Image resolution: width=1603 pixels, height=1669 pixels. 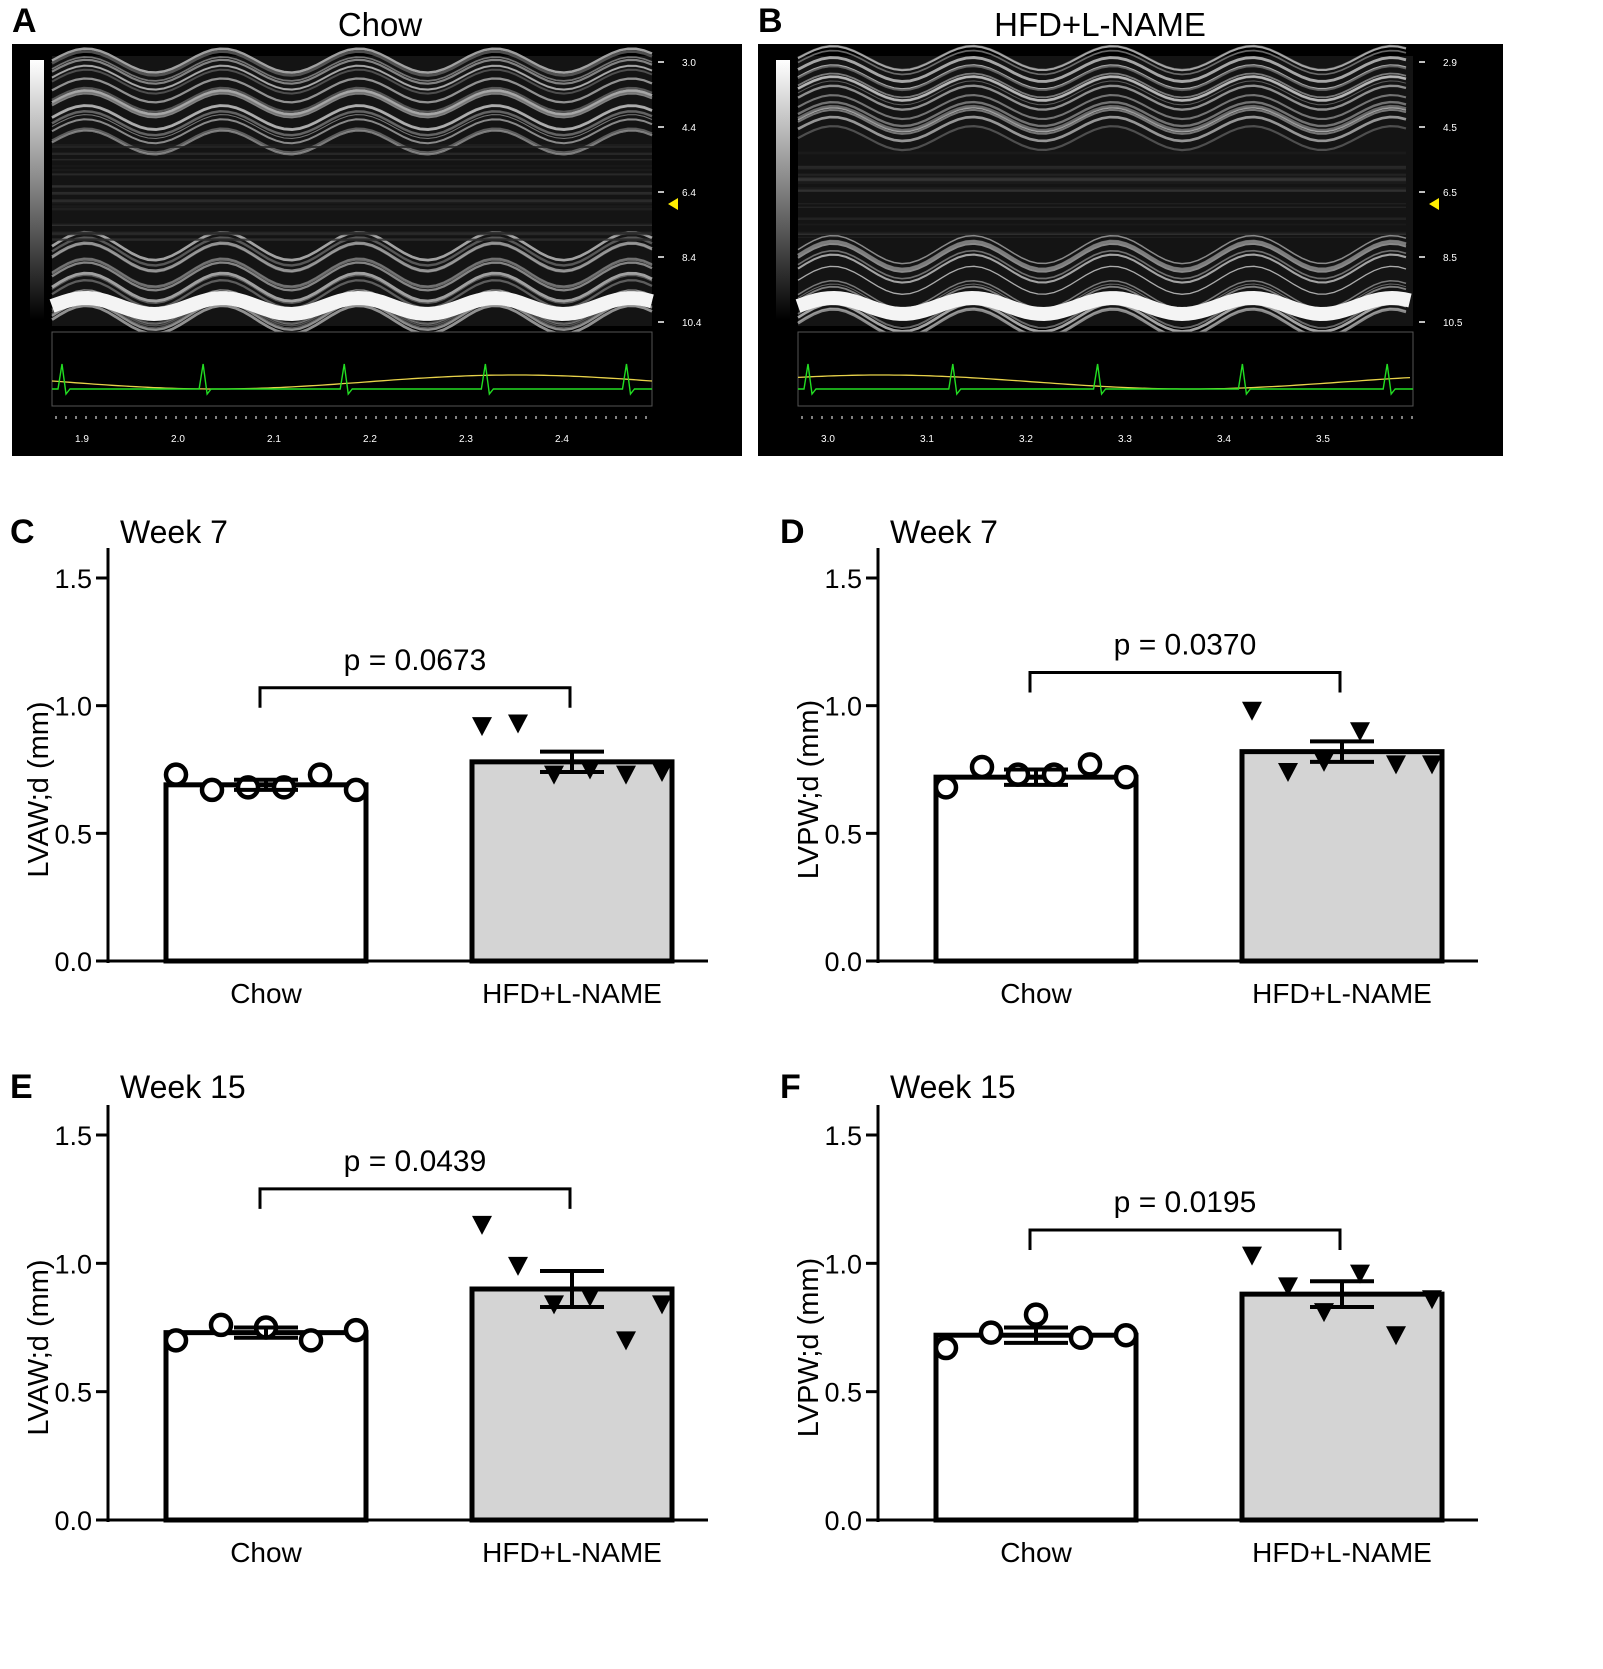 What do you see at coordinates (689, 128) in the screenshot?
I see `depth-tick-label: 4.4` at bounding box center [689, 128].